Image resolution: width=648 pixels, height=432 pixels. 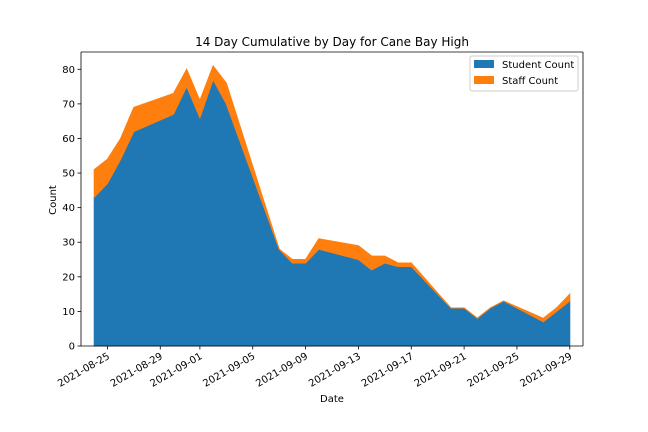 I want to click on y-tick-label: 70, so click(x=68, y=104).